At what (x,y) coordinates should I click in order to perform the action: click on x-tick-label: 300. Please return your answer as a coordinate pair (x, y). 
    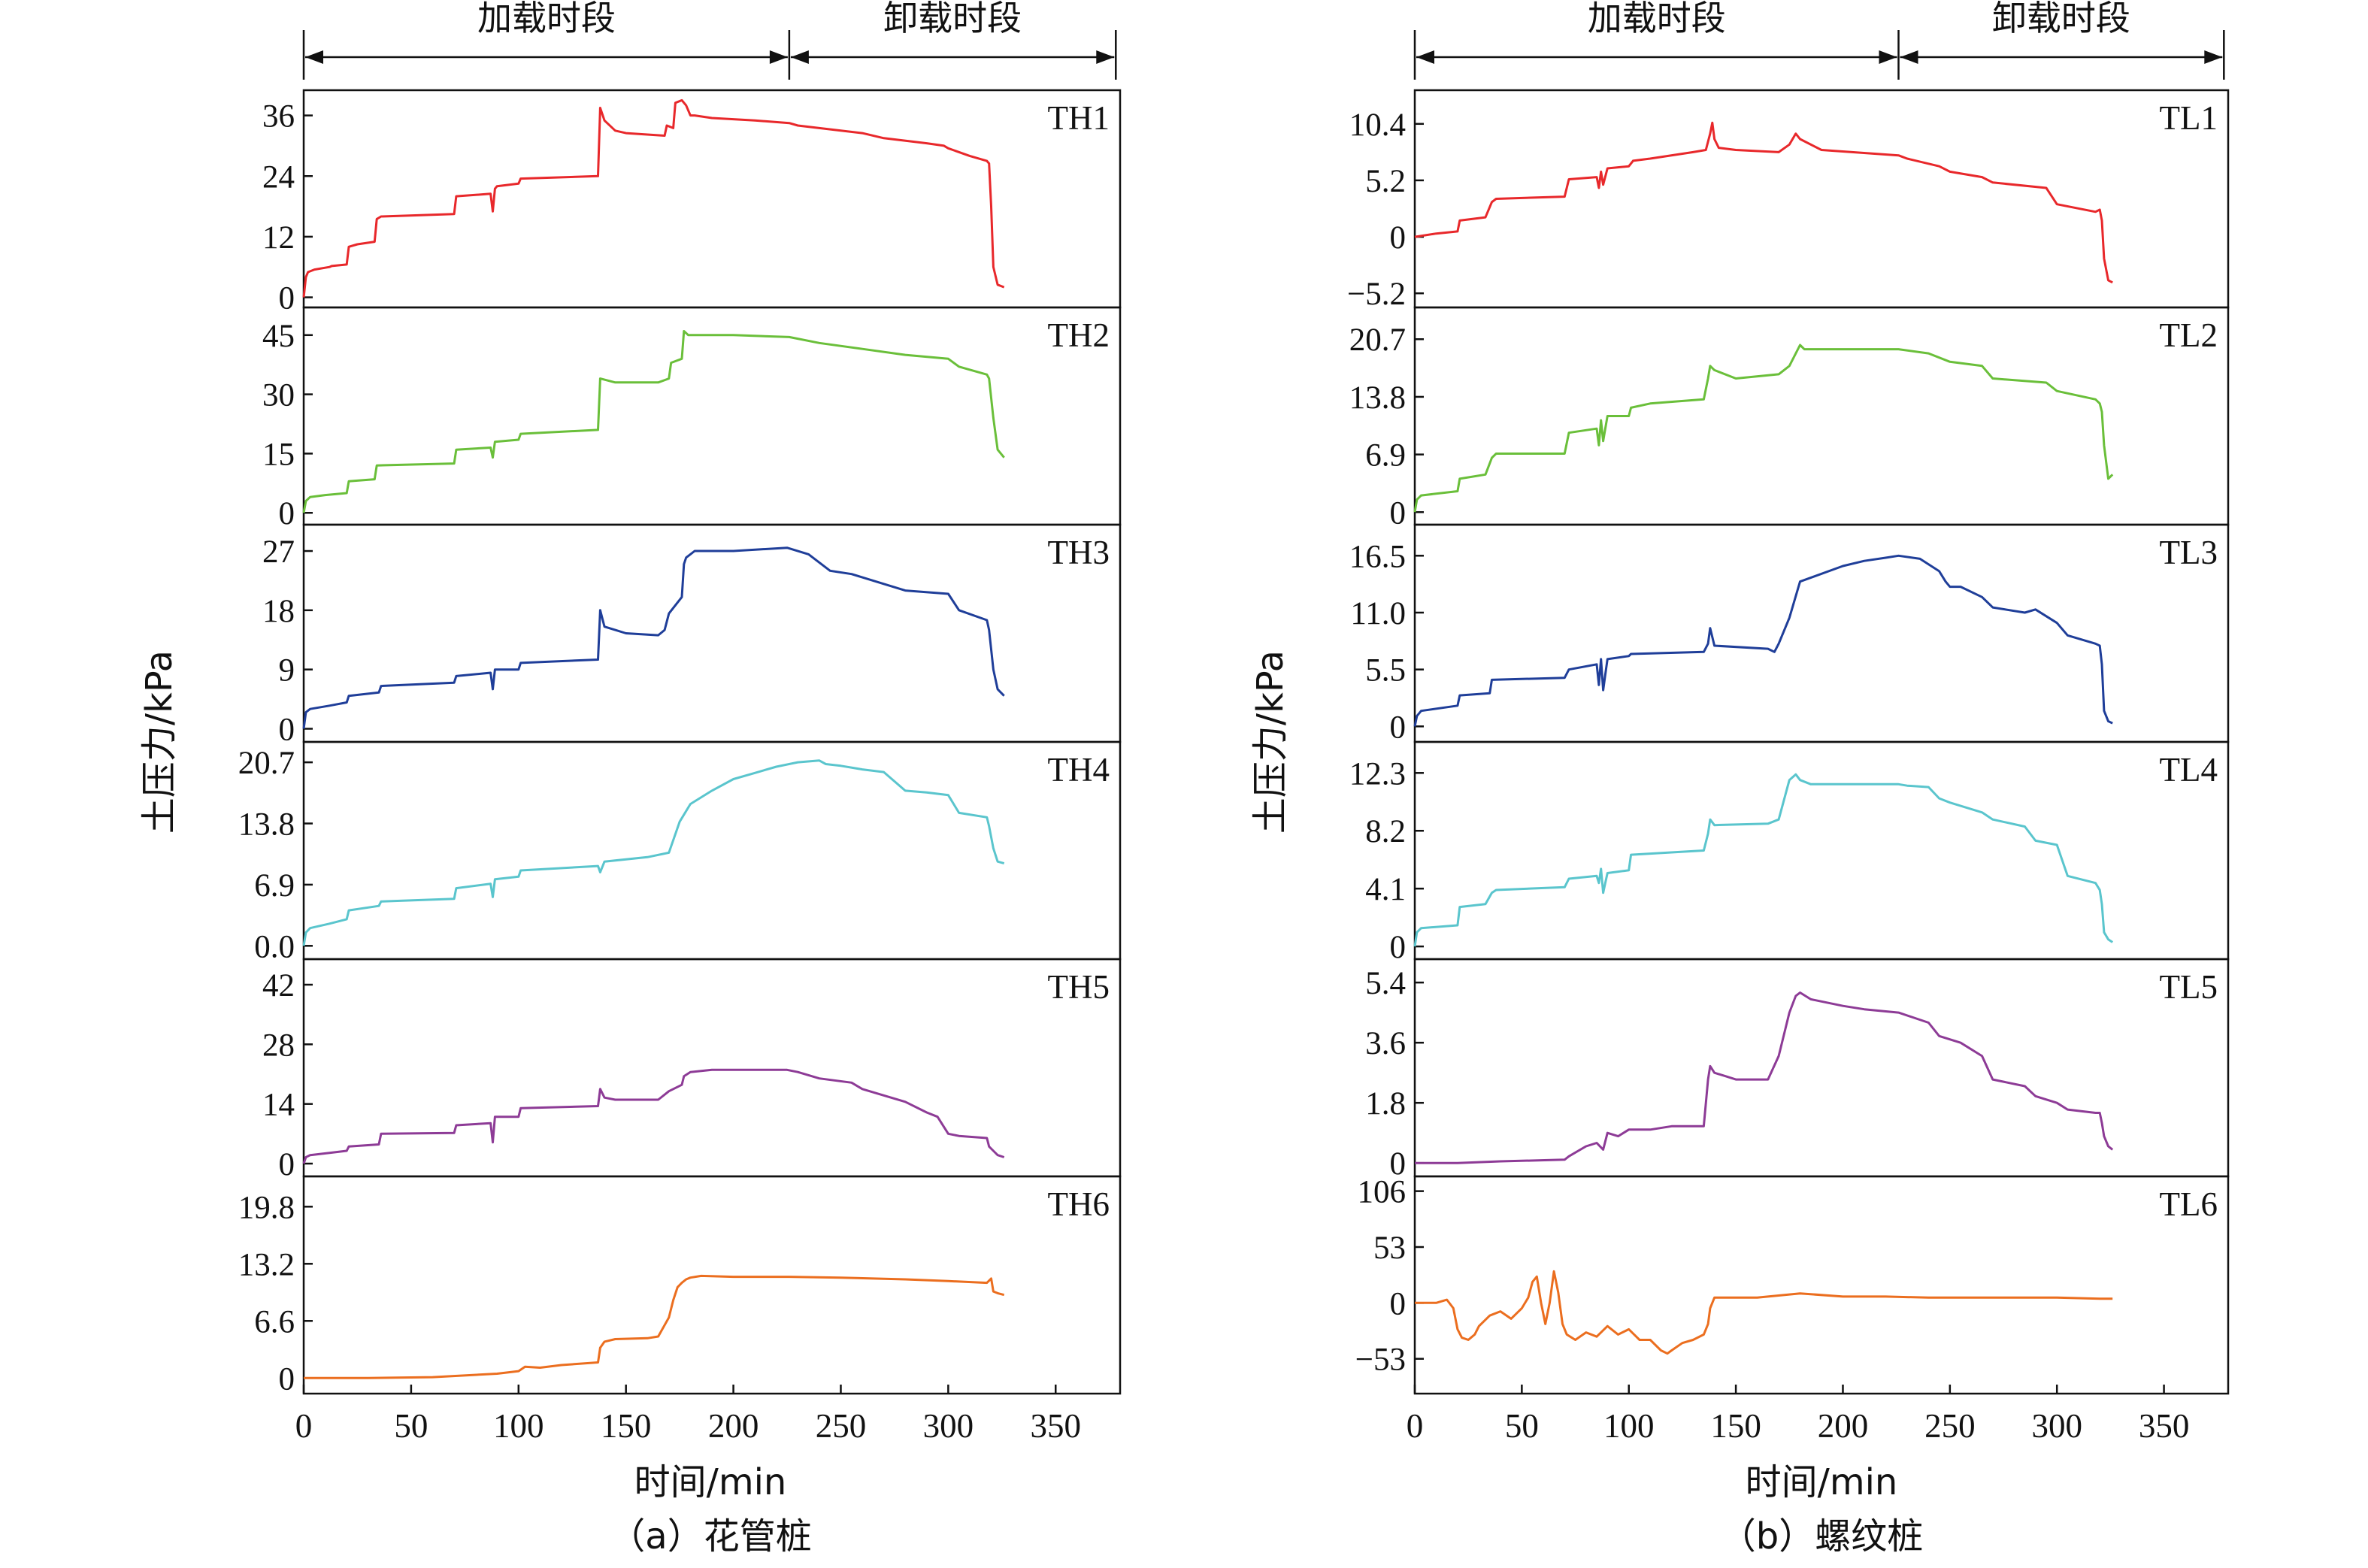
    Looking at the image, I should click on (948, 1426).